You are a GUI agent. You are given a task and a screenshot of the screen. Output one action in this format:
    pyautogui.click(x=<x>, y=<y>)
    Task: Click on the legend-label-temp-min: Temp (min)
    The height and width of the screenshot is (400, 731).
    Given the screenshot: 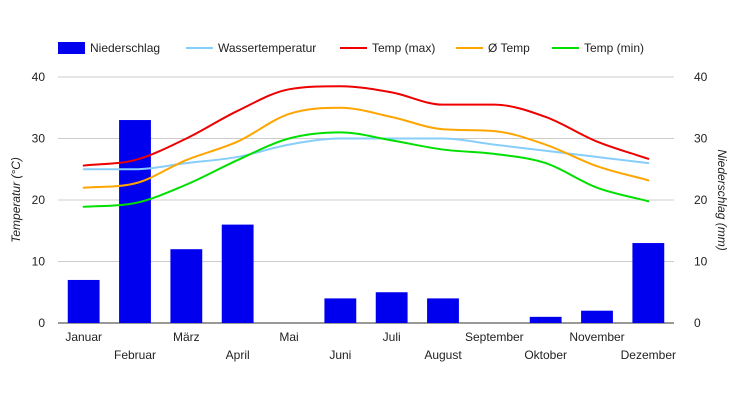 What is the action you would take?
    pyautogui.click(x=614, y=48)
    